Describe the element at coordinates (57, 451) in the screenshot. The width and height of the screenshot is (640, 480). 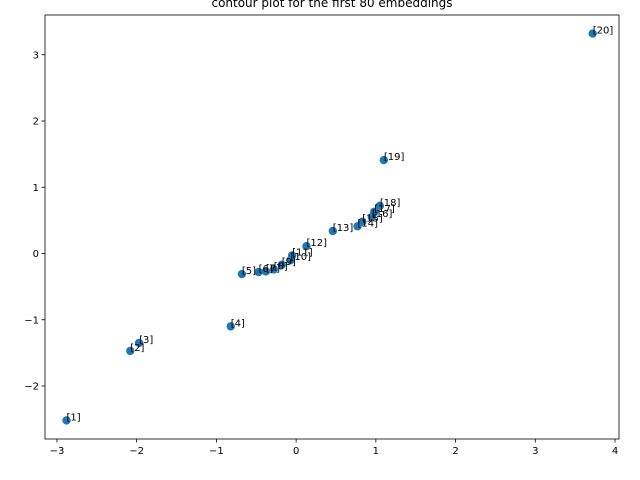
I see `x-tick-label: −3` at that location.